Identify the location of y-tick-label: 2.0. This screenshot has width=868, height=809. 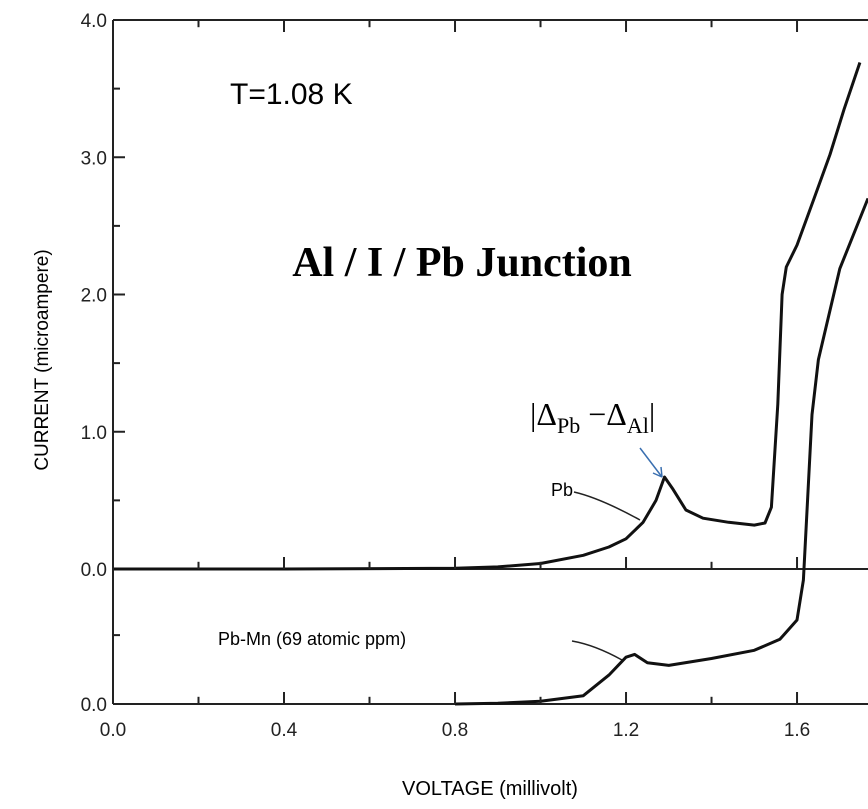
(94, 296).